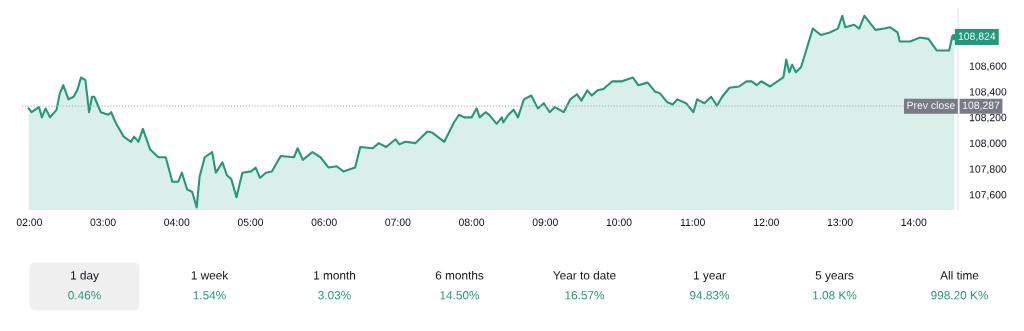 This screenshot has width=1024, height=331. I want to click on y-tick-label: 107,800, so click(988, 169).